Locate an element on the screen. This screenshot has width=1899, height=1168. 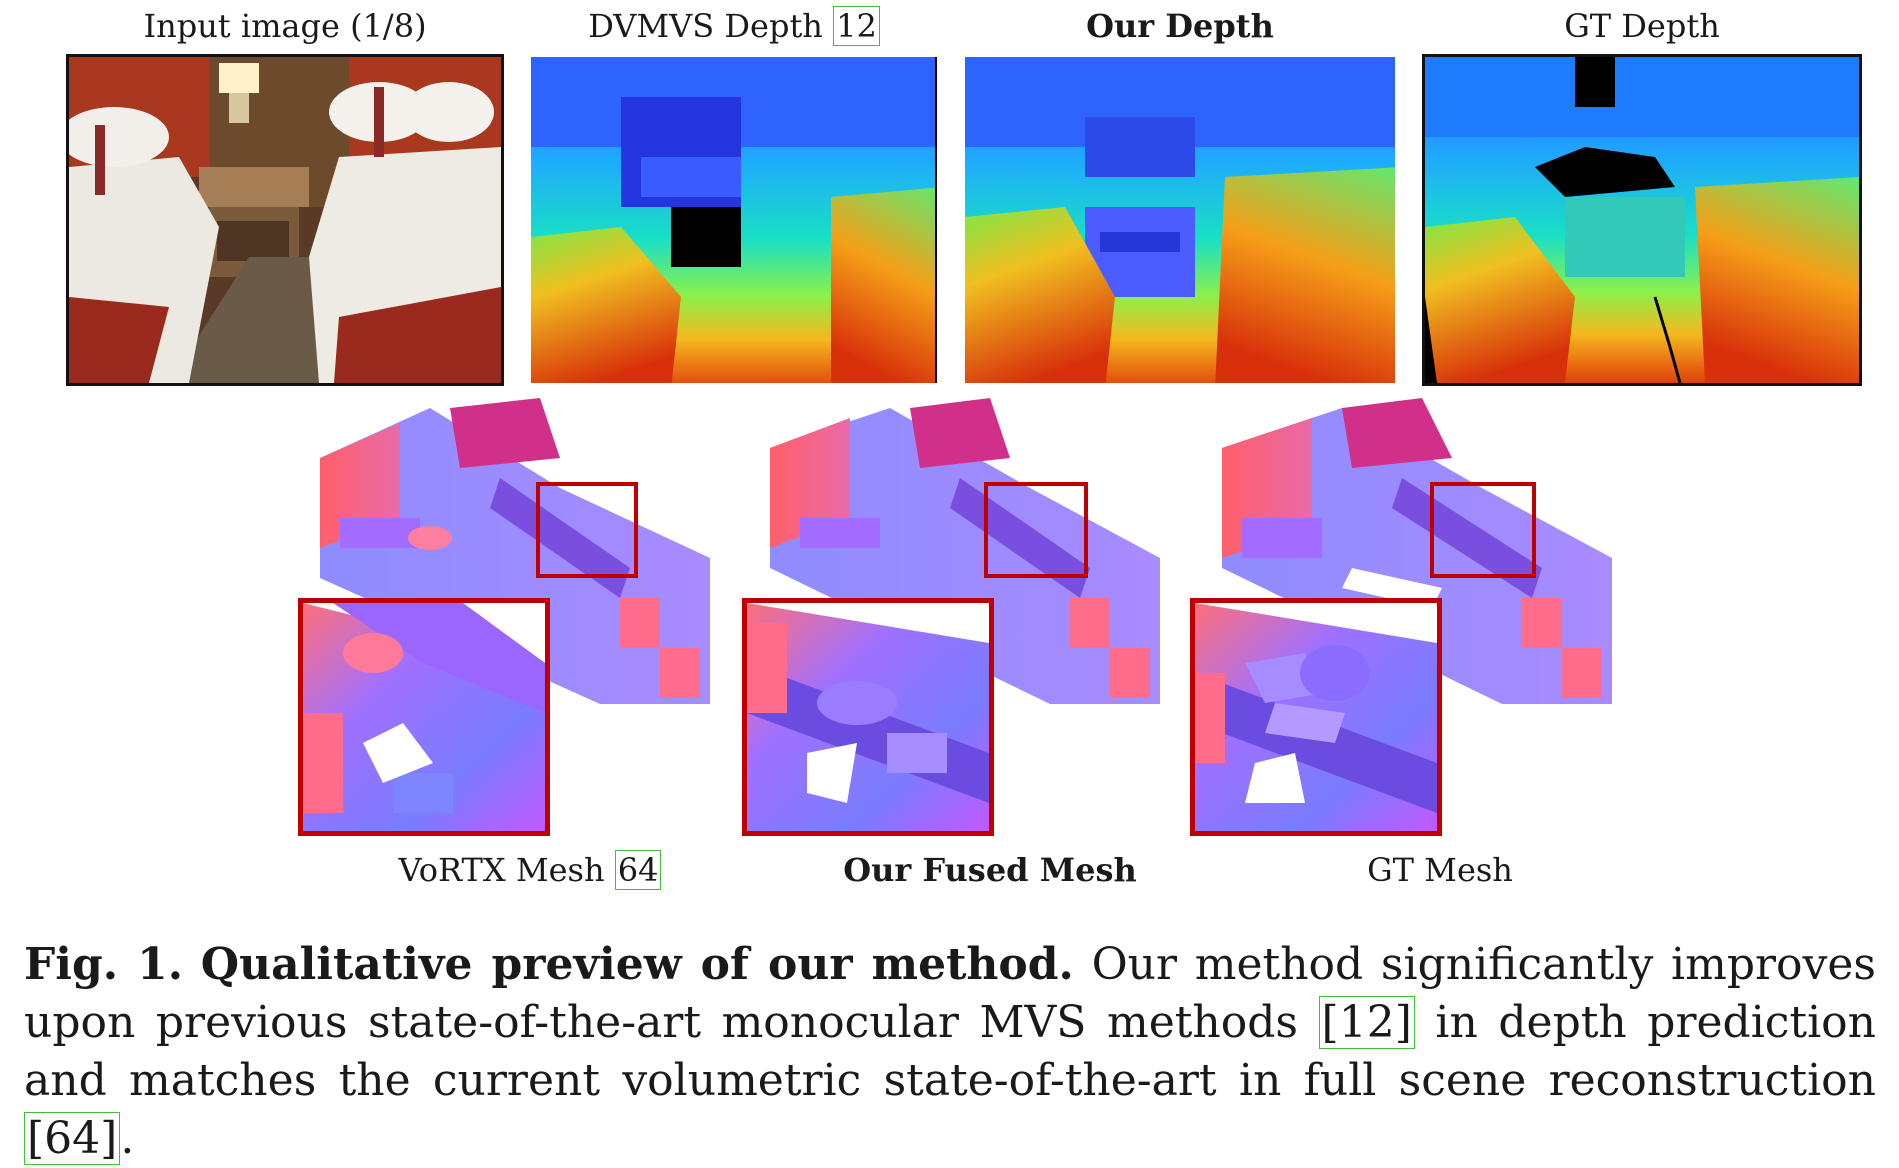
citation-64: 64 is located at coordinates (638, 870).